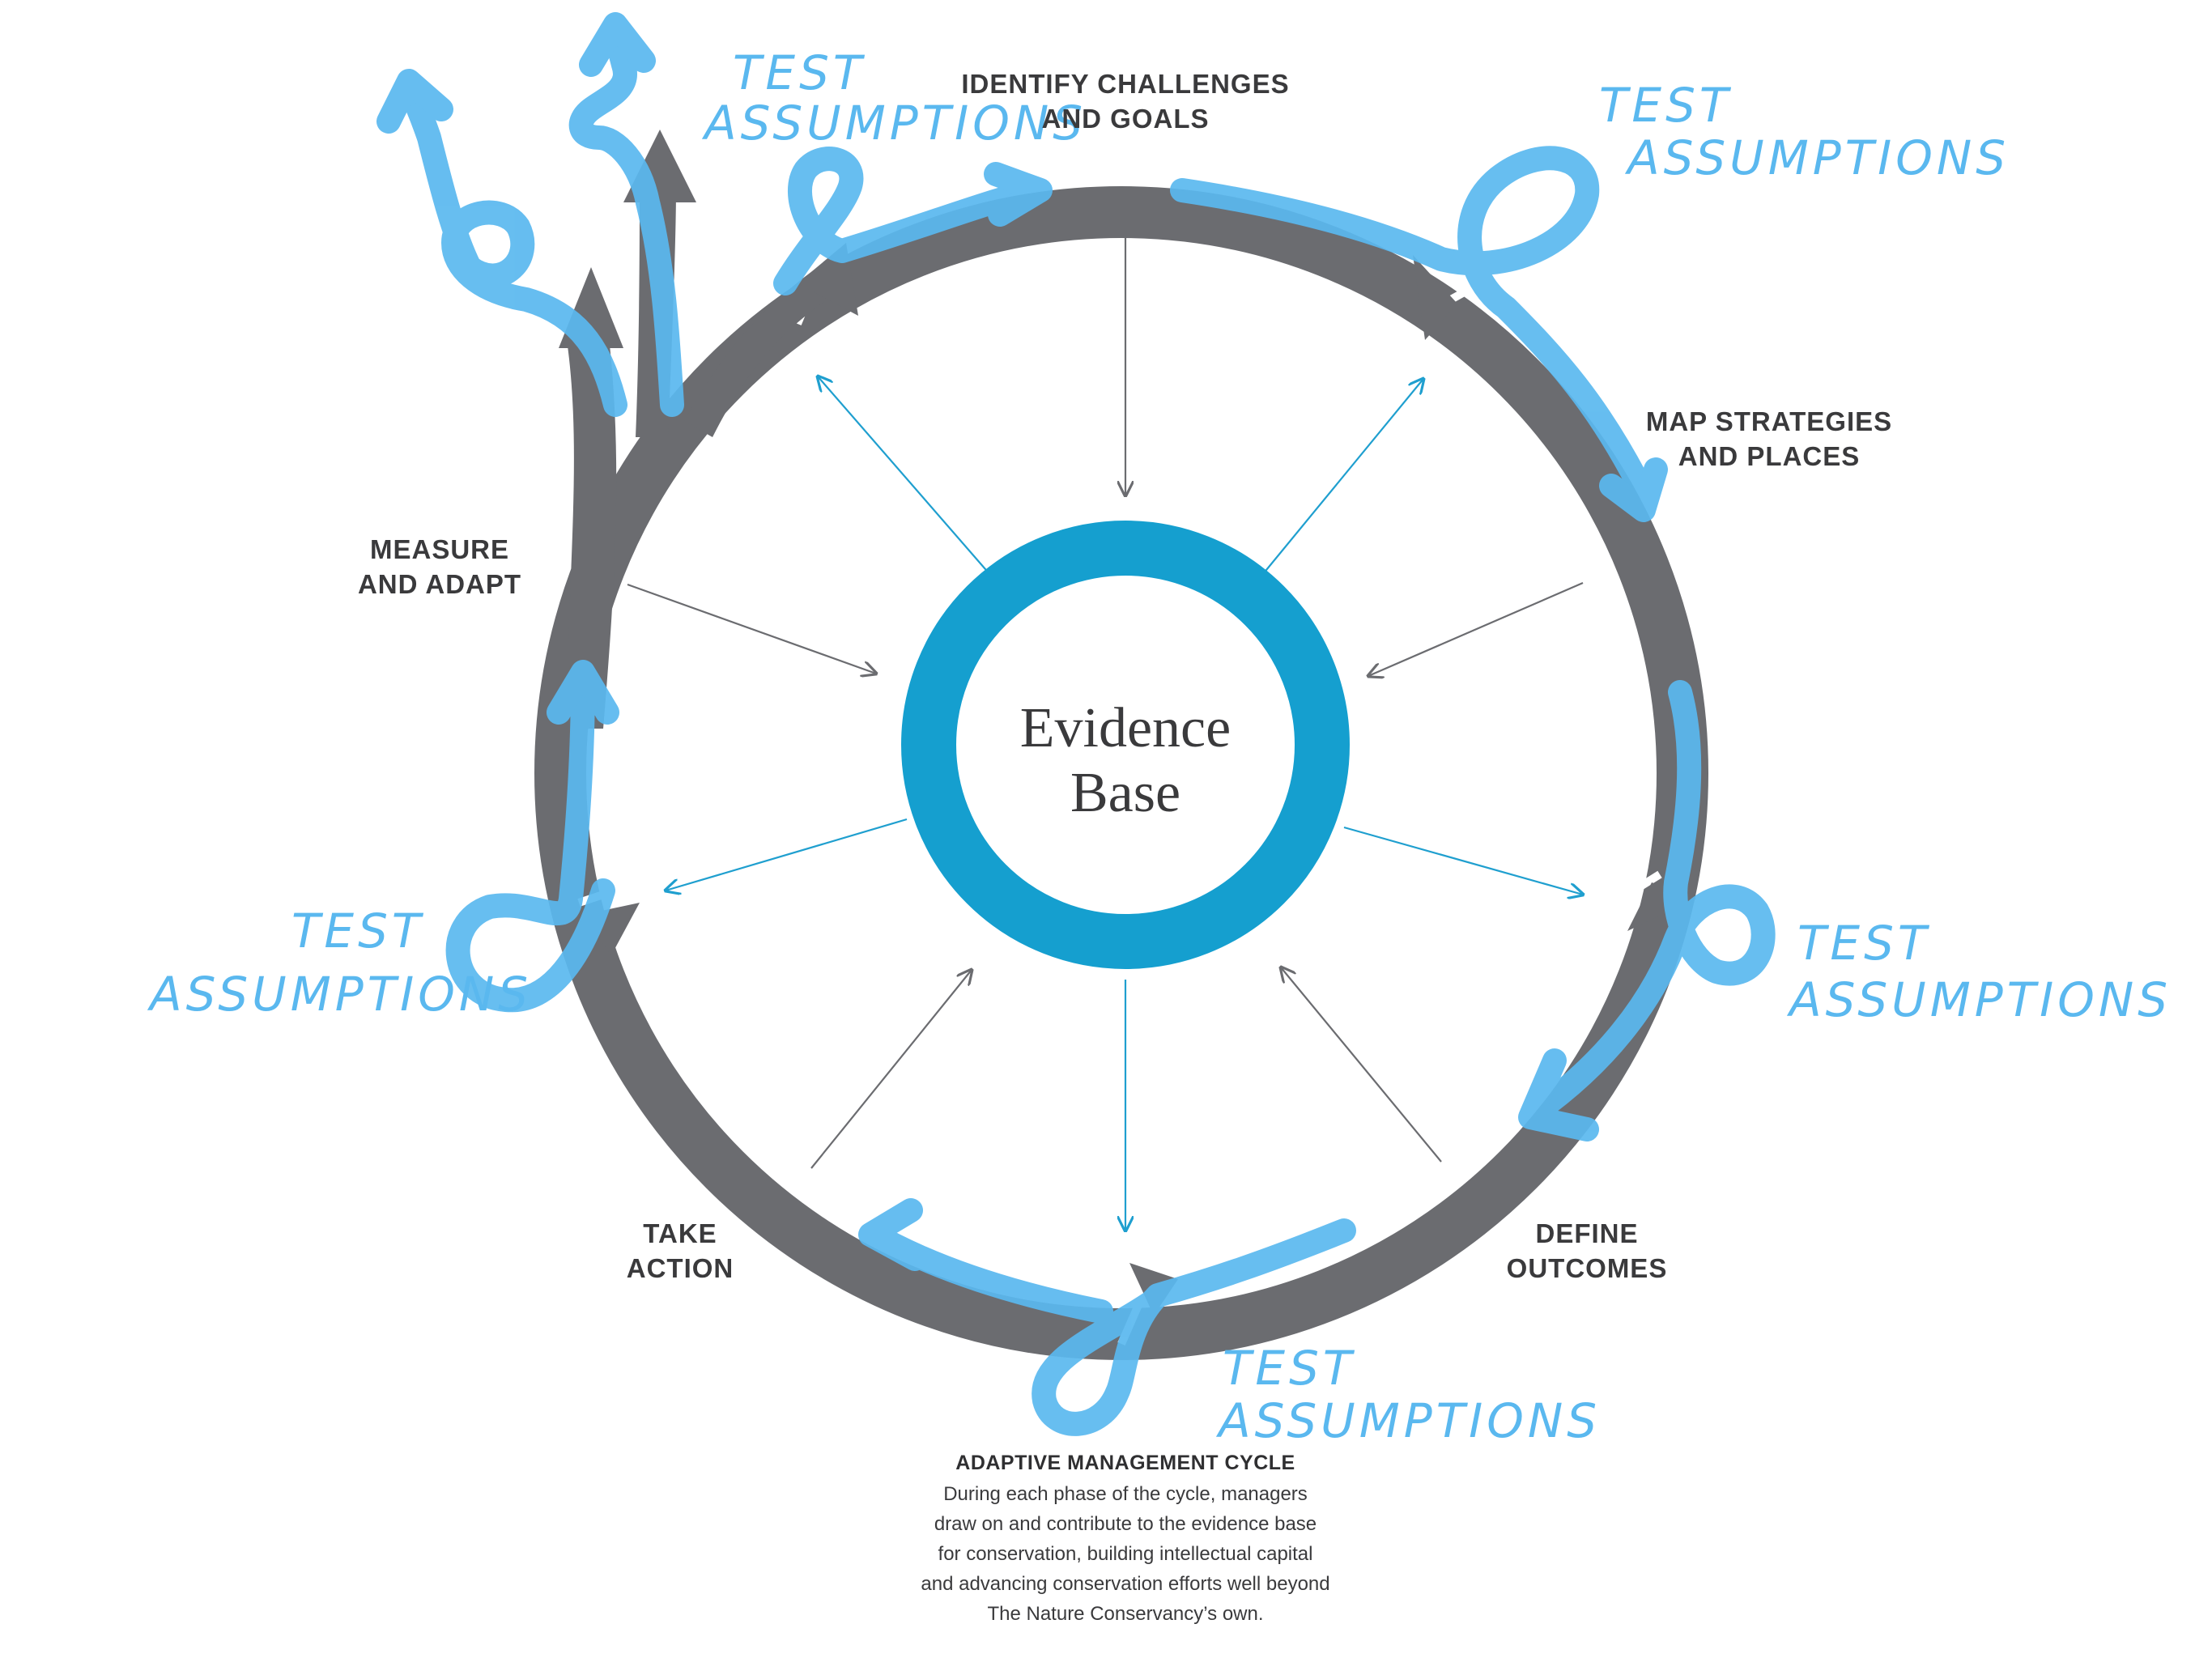  Describe the element at coordinates (1476, 628) in the screenshot. I see `spoke-arrow-right` at that location.